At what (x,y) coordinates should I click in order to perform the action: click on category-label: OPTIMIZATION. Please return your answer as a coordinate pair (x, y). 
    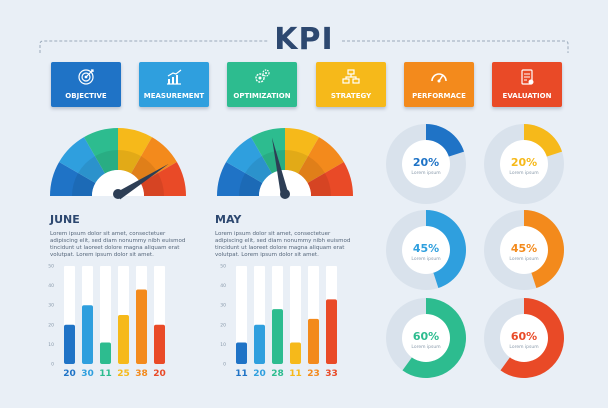
    Looking at the image, I should click on (262, 96).